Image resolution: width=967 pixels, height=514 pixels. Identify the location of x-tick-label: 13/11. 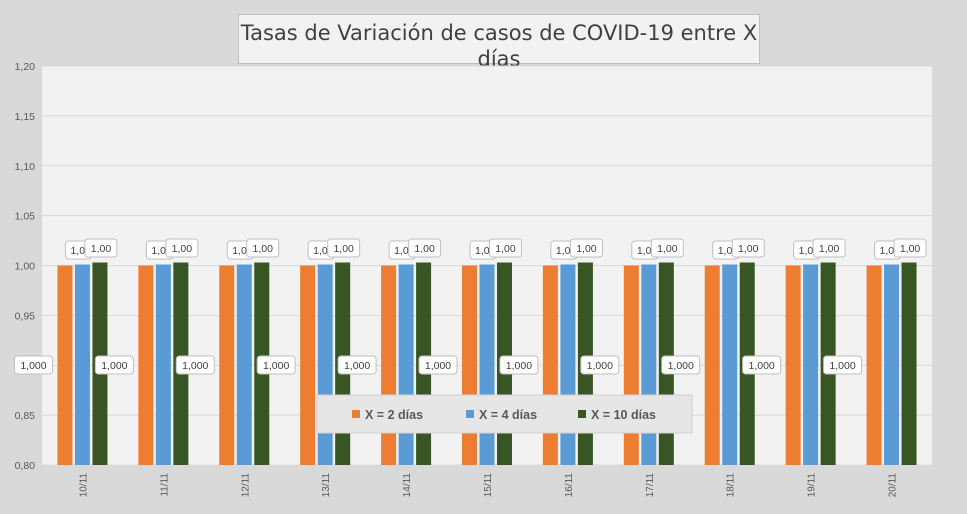
(326, 485).